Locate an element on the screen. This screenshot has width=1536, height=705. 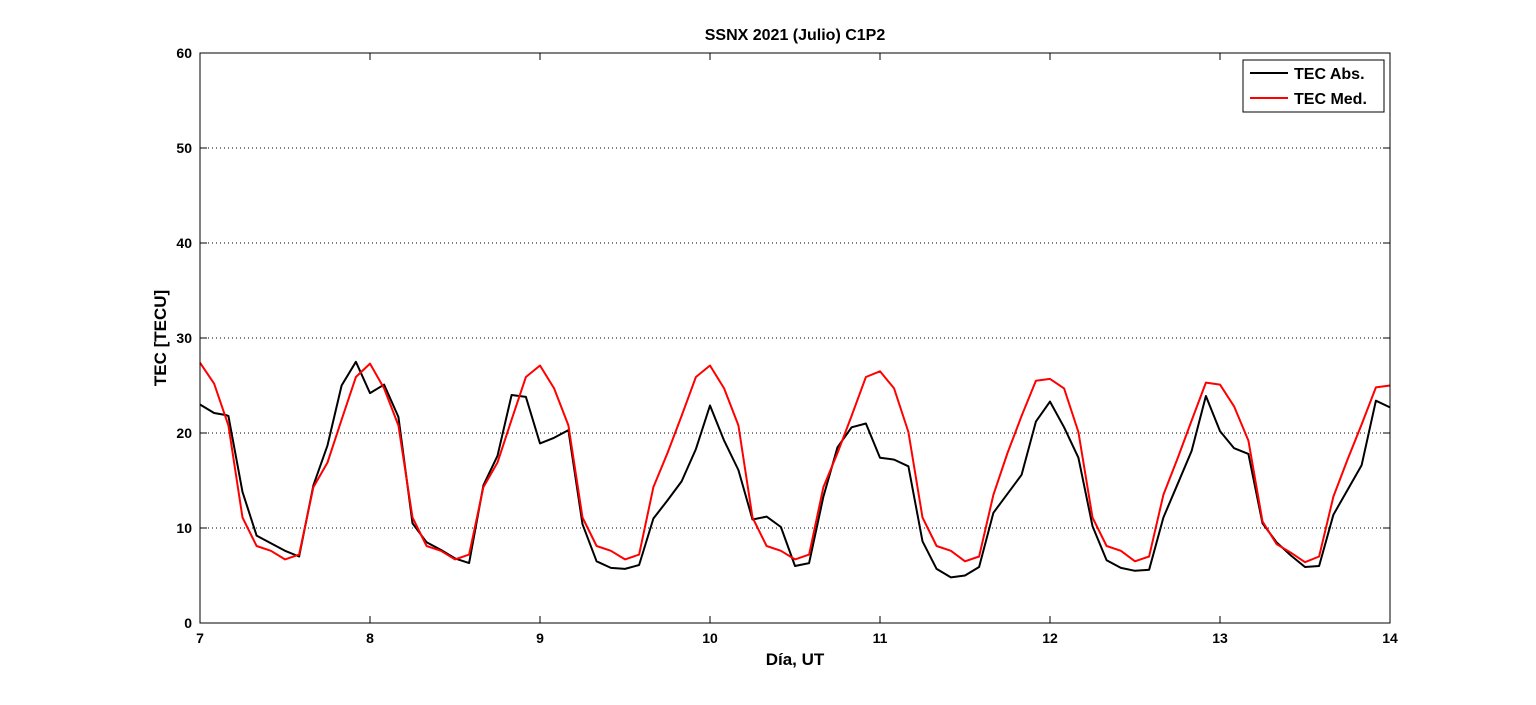
y-tick-label-50: 50 is located at coordinates (184, 148).